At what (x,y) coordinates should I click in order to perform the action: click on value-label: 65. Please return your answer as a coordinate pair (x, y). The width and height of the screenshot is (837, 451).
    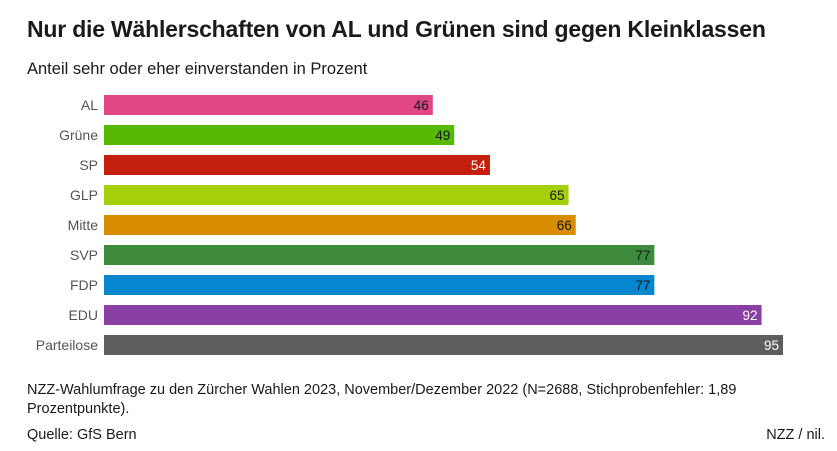
    Looking at the image, I should click on (557, 195).